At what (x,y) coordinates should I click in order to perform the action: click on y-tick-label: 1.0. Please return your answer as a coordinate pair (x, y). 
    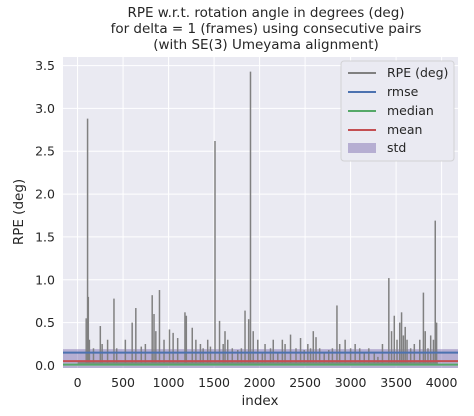
    Looking at the image, I should click on (45, 279).